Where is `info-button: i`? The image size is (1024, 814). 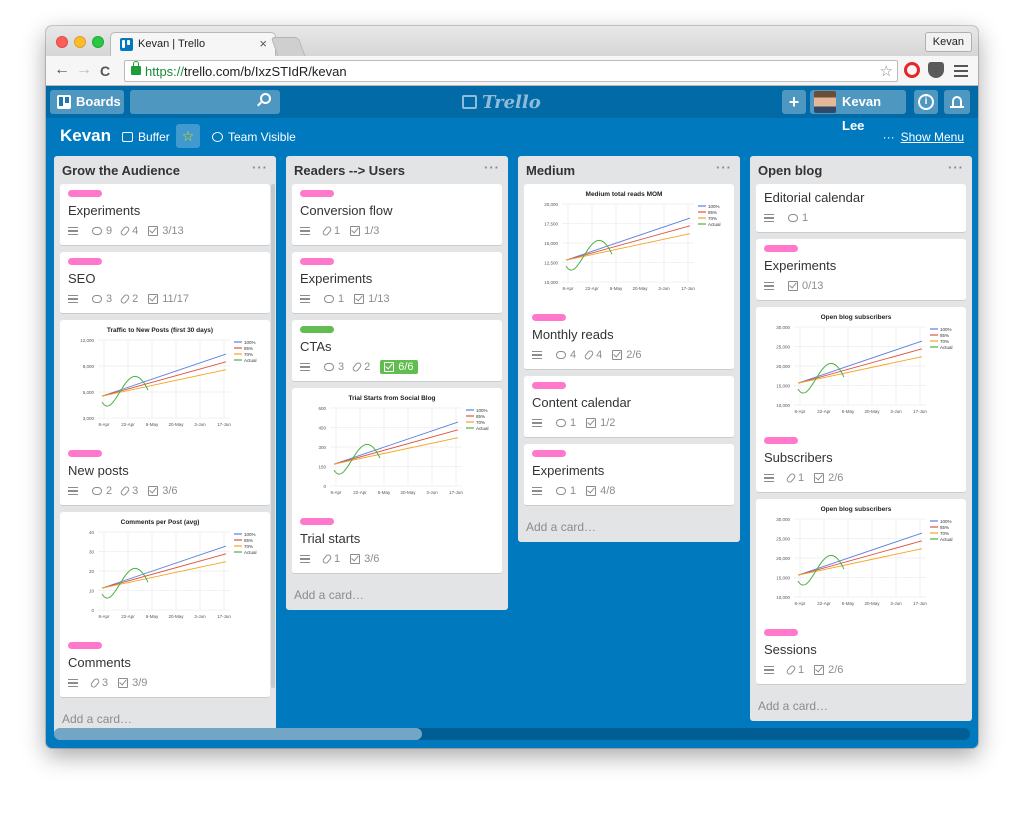 info-button: i is located at coordinates (926, 102).